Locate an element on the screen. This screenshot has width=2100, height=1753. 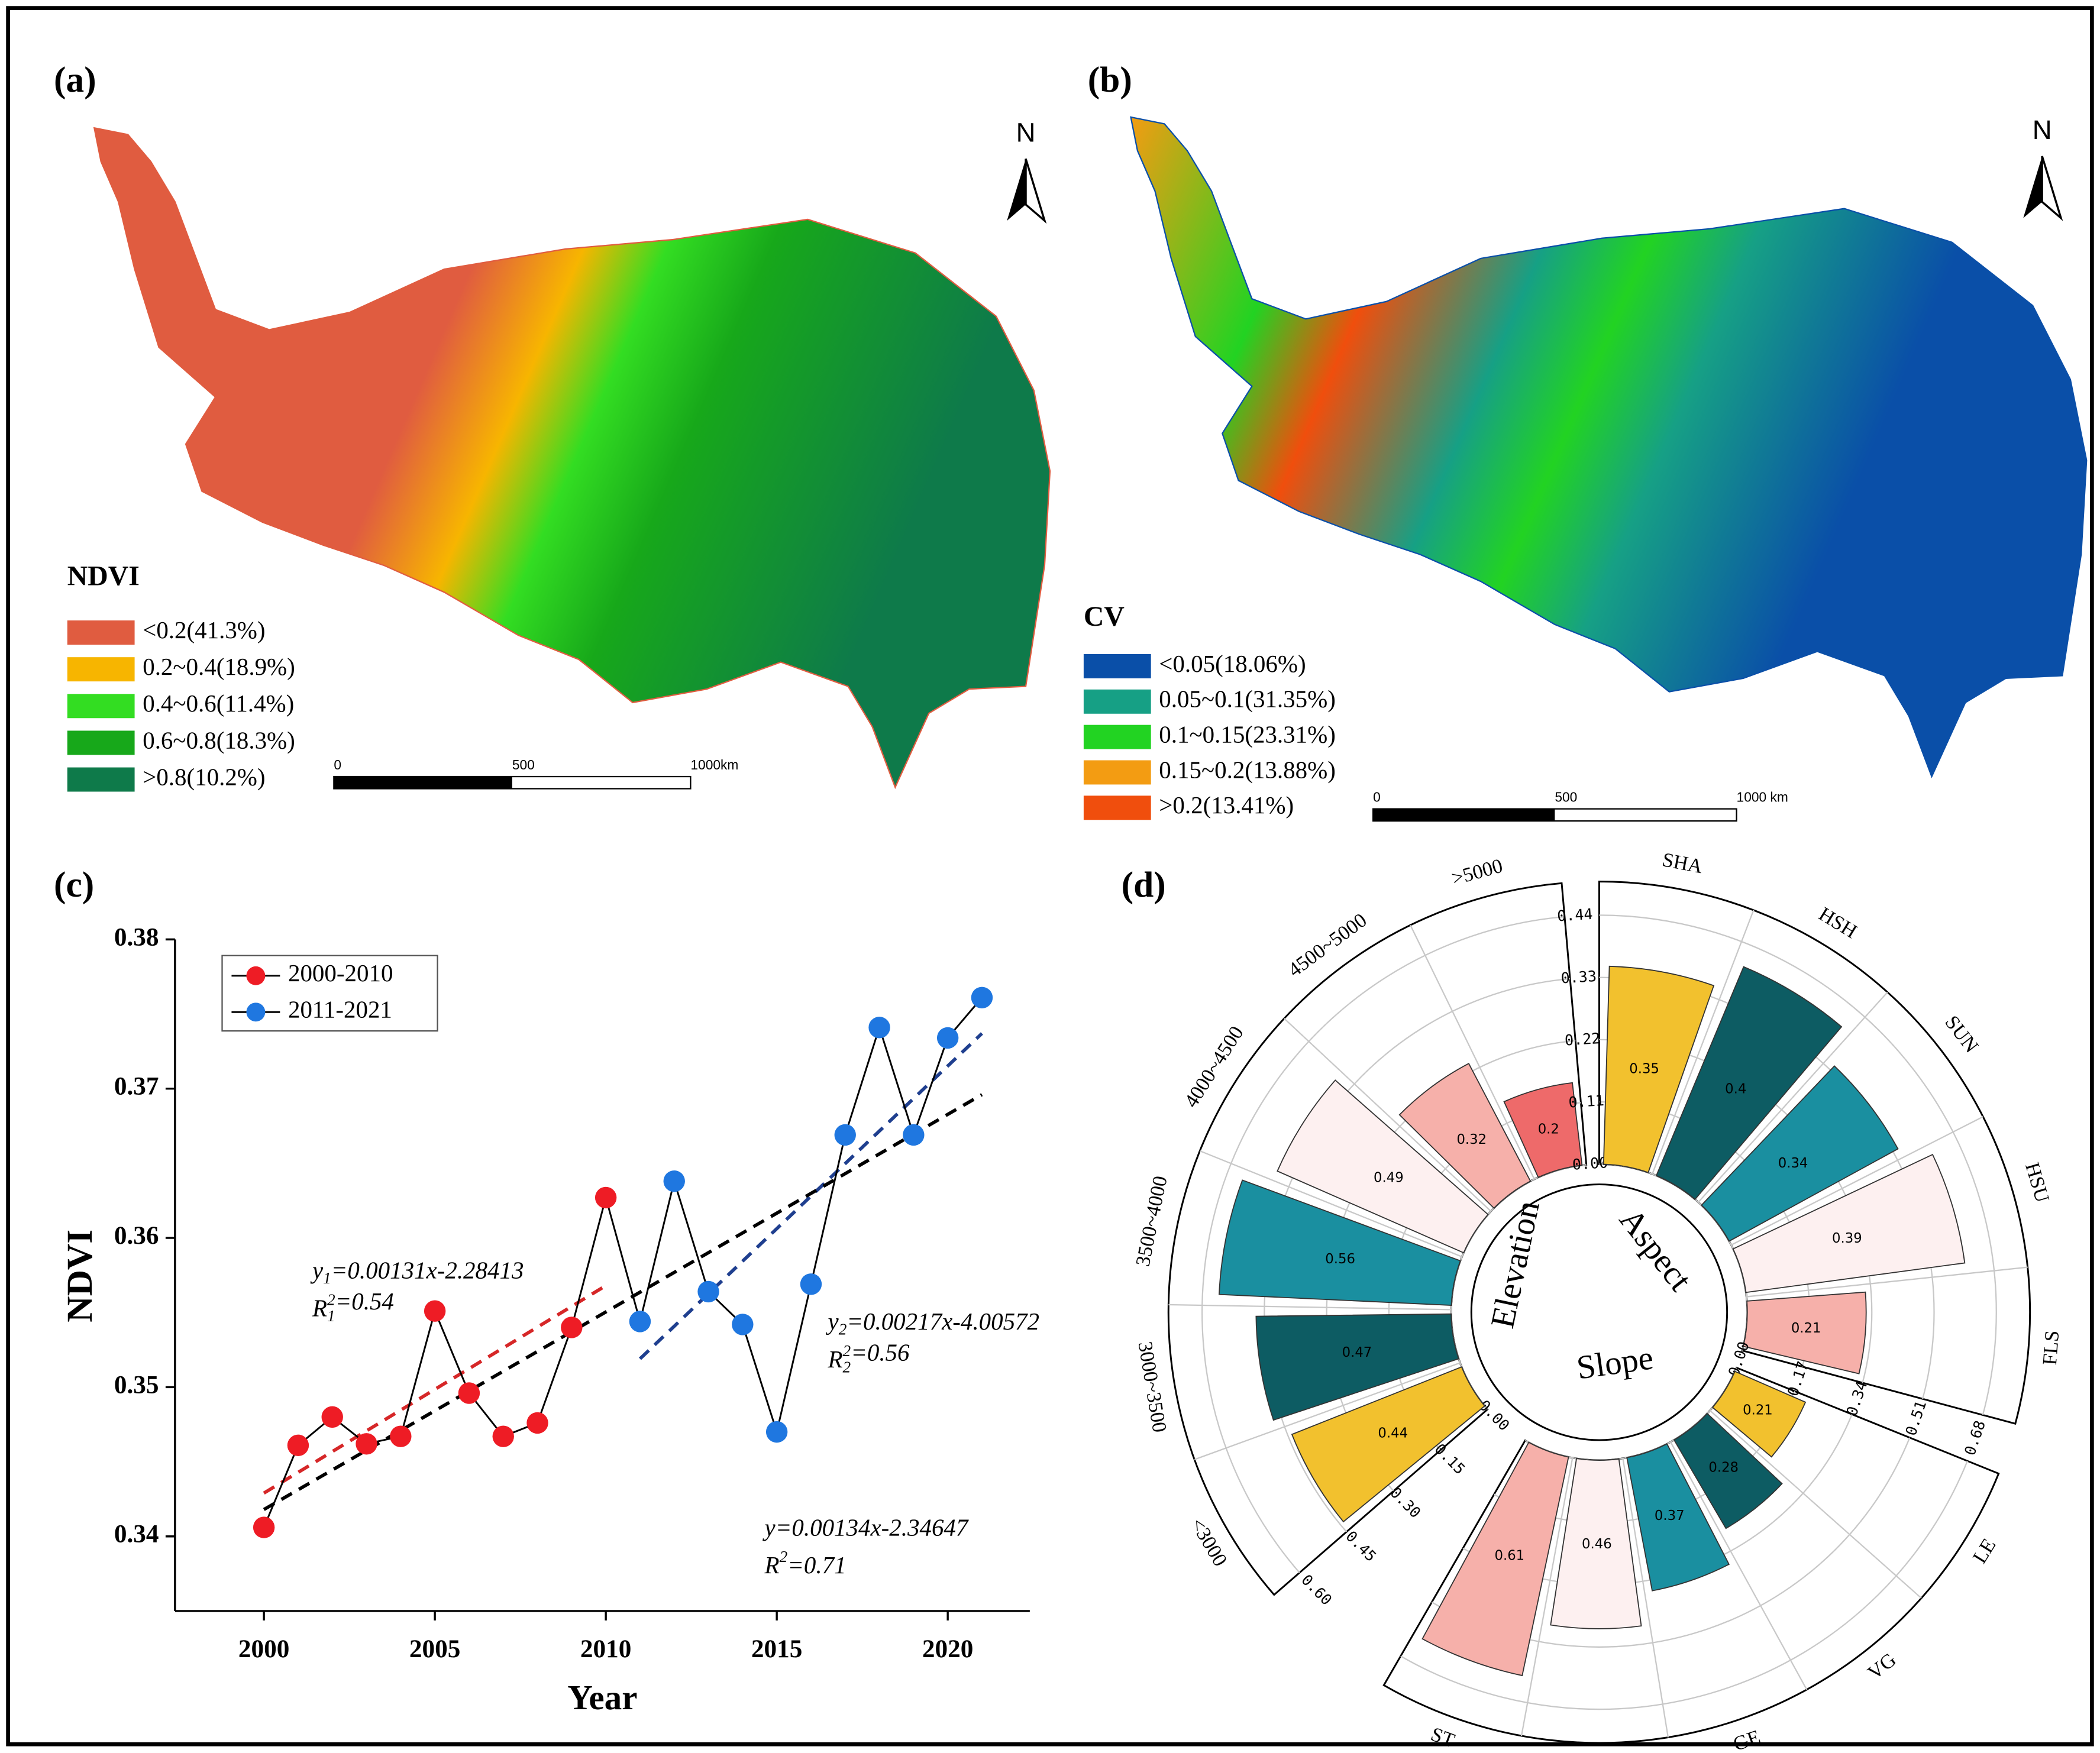
legend-title: CV is located at coordinates (1104, 616).